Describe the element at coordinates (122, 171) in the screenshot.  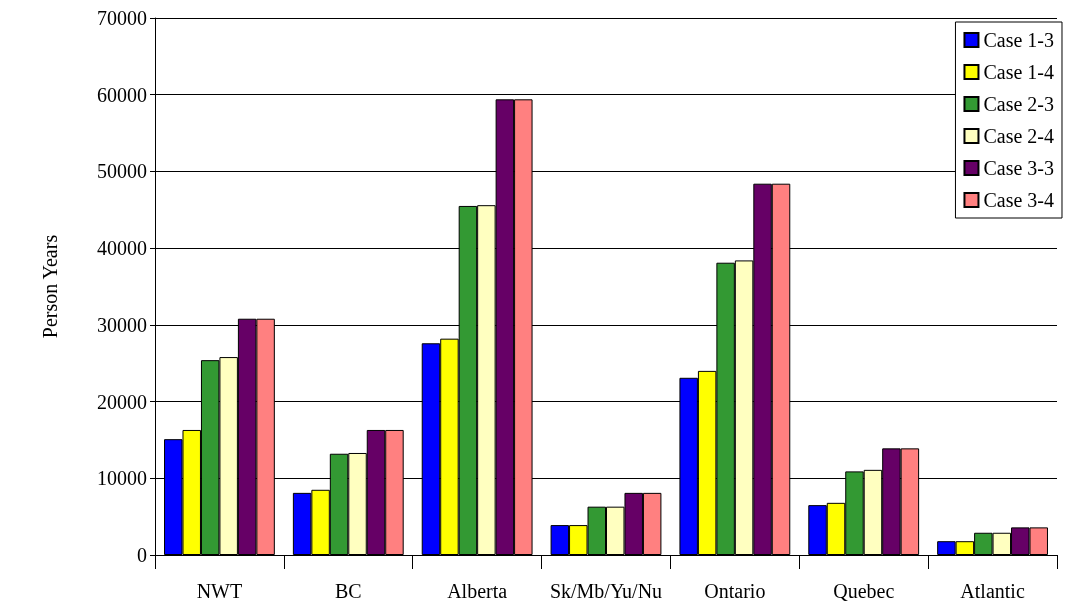
I see `y-tick-label: 50000` at that location.